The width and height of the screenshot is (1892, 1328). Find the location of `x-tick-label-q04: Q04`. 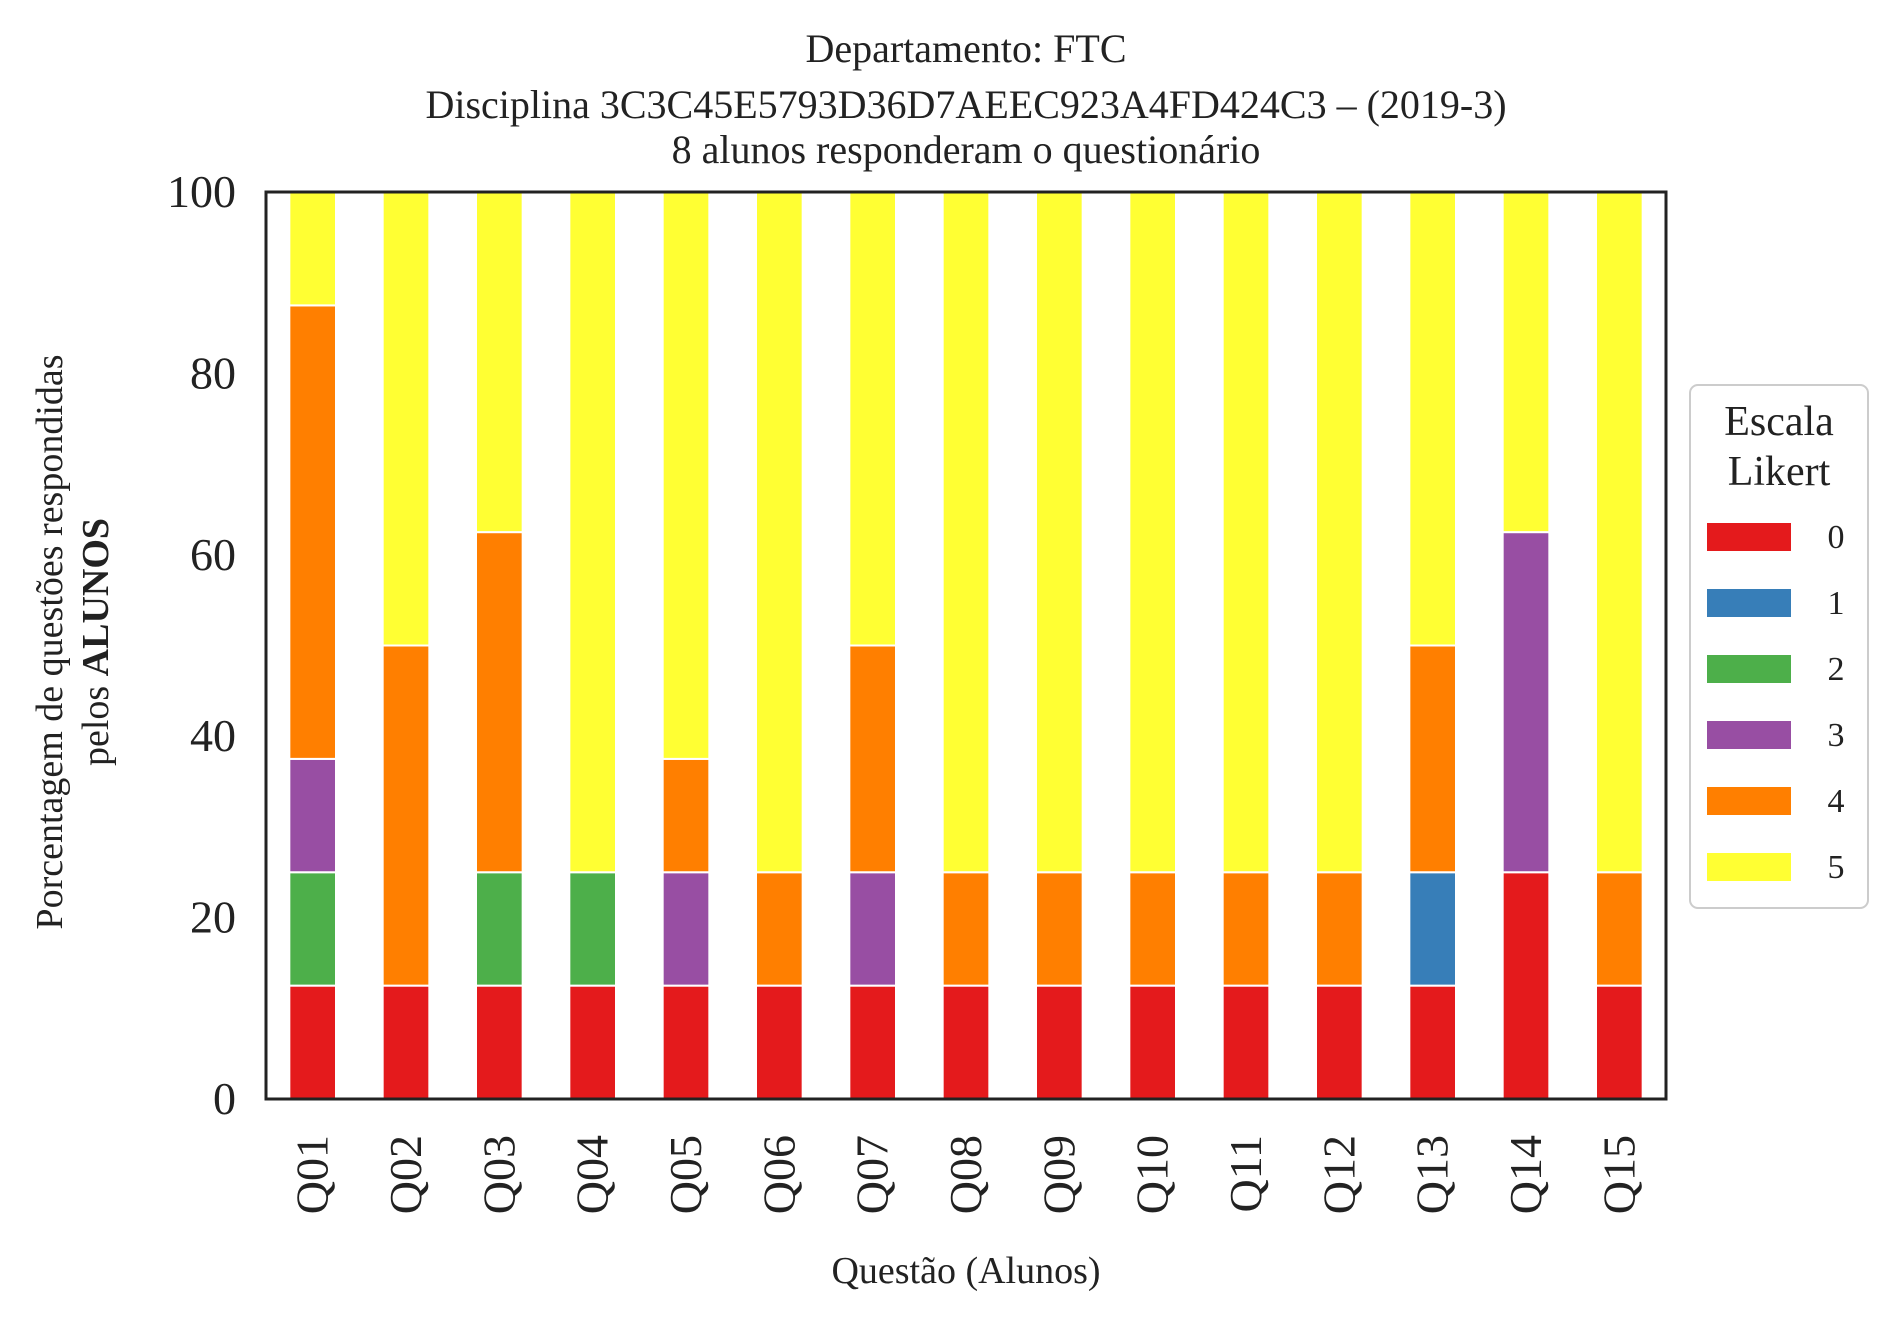

x-tick-label-q04: Q04 is located at coordinates (592, 1174).